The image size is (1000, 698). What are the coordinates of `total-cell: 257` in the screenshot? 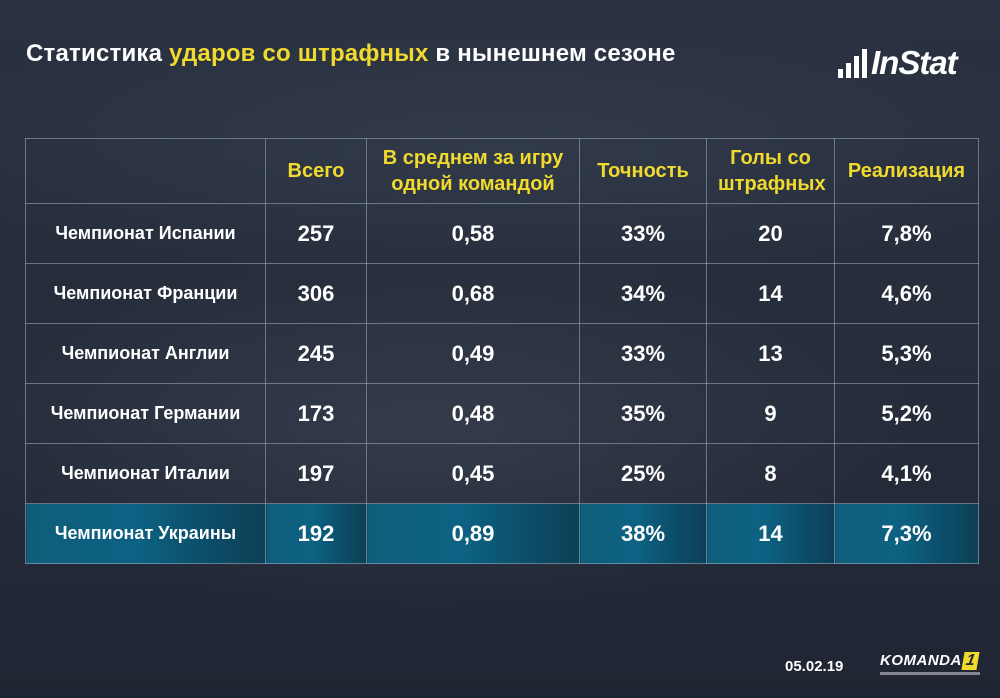 It's located at (316, 233).